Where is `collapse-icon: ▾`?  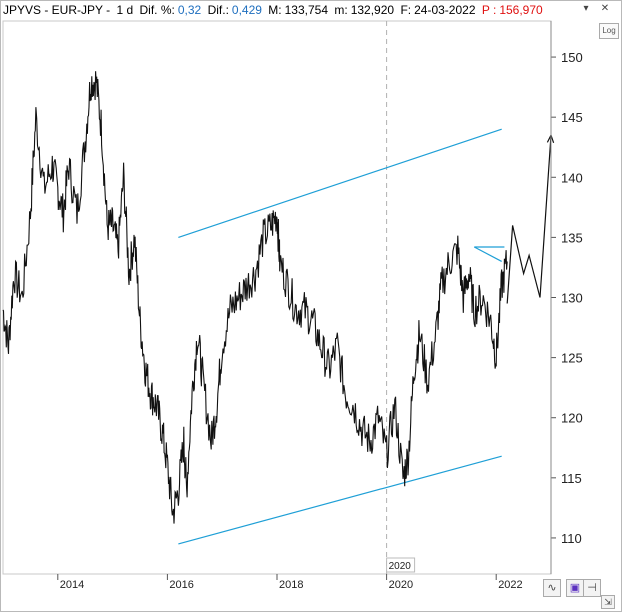 collapse-icon: ▾ is located at coordinates (586, 8).